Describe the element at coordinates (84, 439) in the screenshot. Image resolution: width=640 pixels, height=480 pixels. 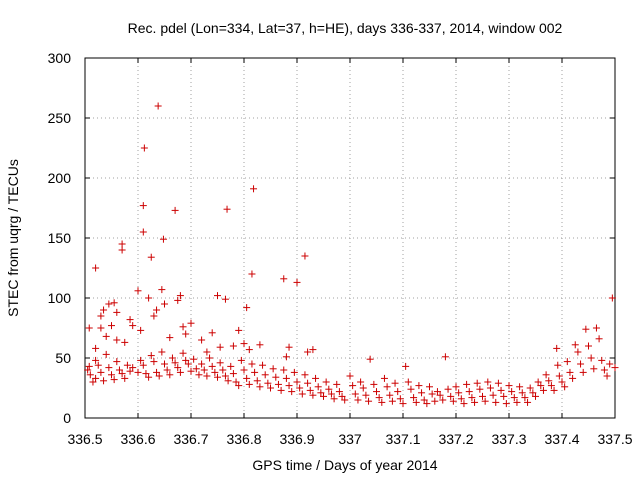
I see `x-tick-label: 336.5` at that location.